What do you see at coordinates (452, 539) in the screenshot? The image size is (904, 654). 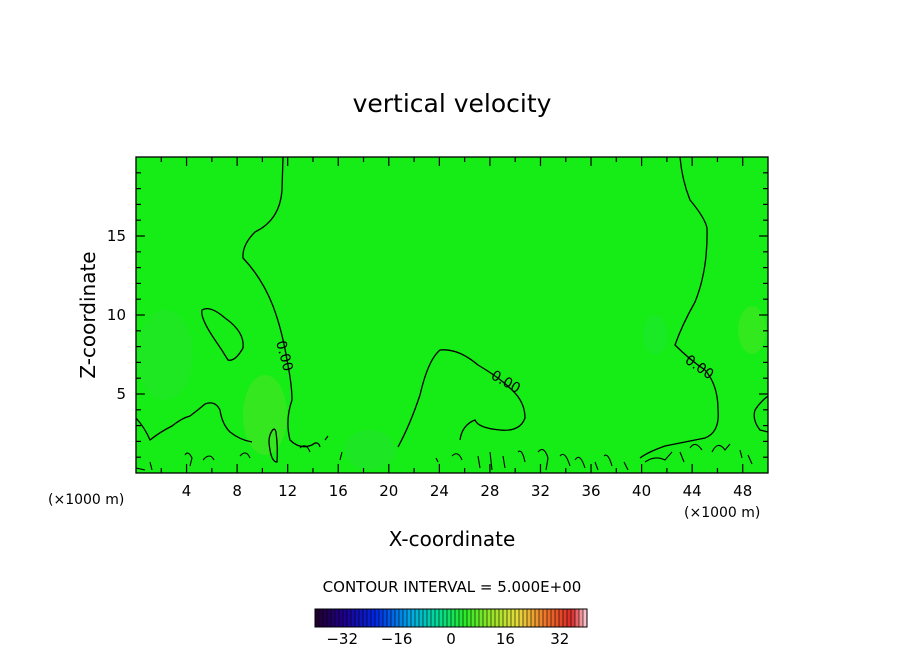 I see `x-axis-label: X-coordinate` at bounding box center [452, 539].